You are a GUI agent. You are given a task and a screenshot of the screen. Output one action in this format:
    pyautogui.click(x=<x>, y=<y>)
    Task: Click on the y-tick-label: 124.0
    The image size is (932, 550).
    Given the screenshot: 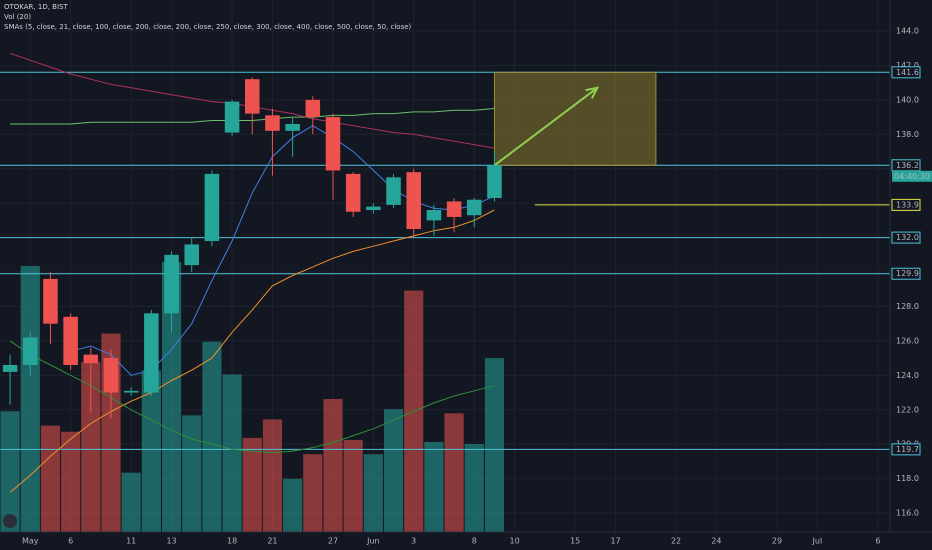 What is the action you would take?
    pyautogui.click(x=907, y=375)
    